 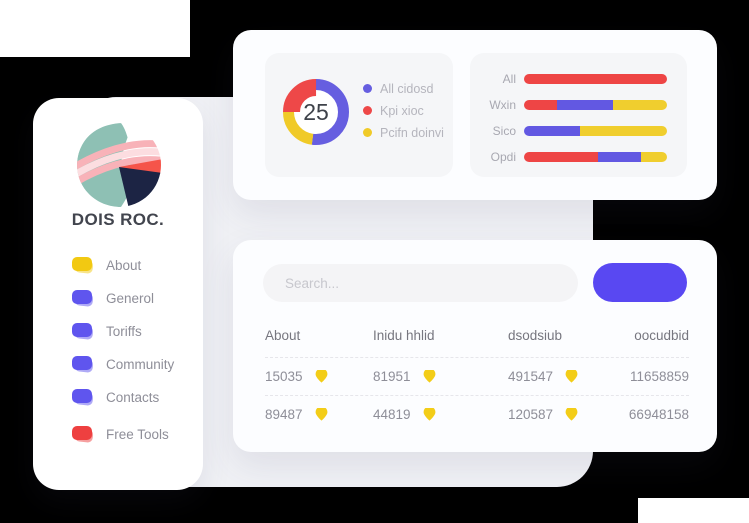 I want to click on legend-item: All cidosd, so click(x=403, y=88).